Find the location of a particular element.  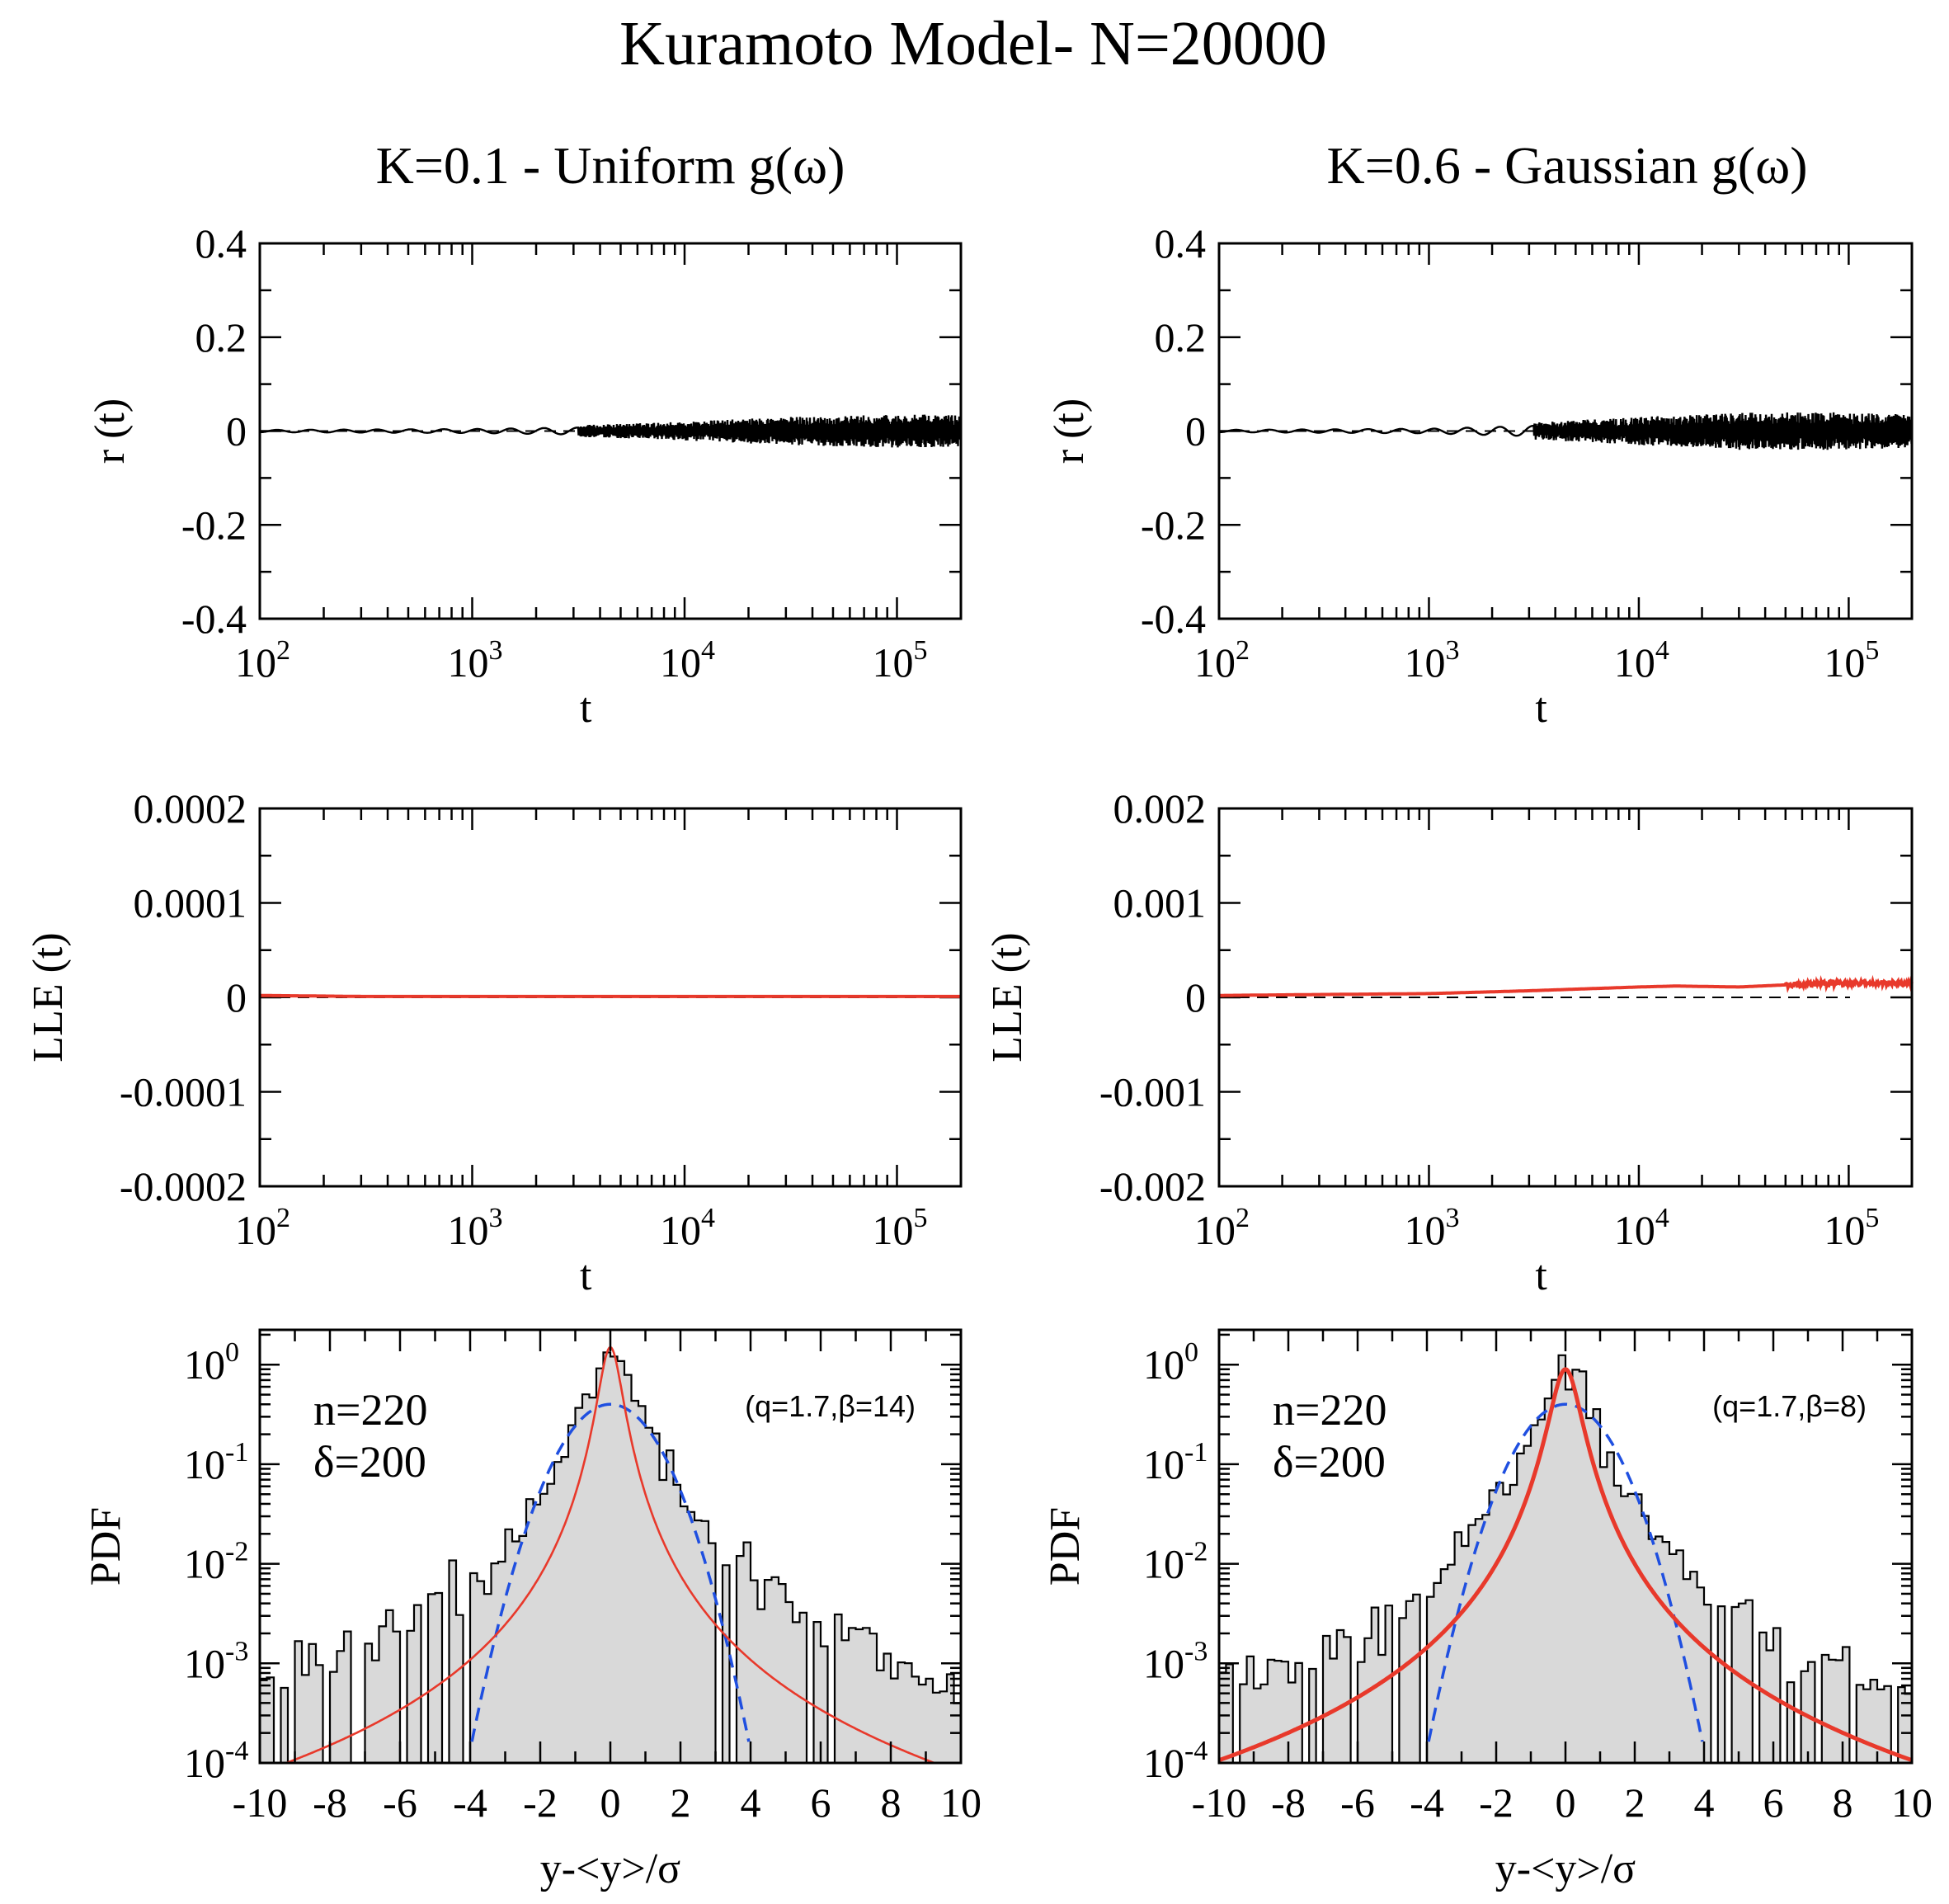

y-tick-label: 0.0002 is located at coordinates (190, 808).